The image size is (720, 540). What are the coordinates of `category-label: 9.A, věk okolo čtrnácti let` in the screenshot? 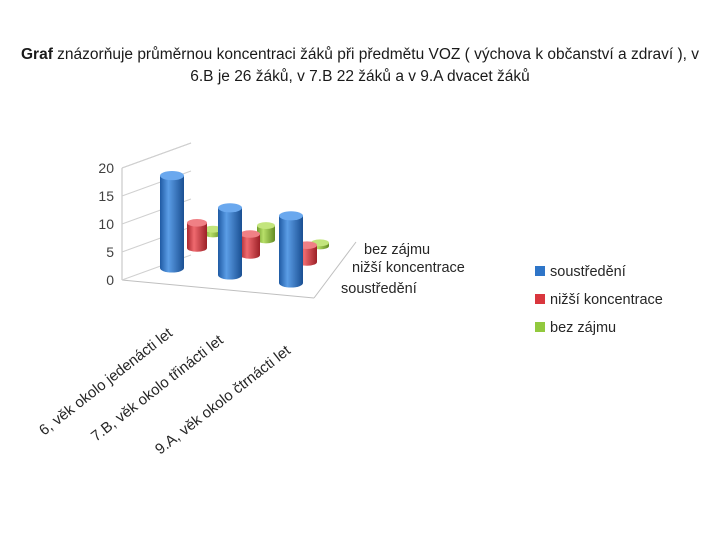 It's located at (223, 400).